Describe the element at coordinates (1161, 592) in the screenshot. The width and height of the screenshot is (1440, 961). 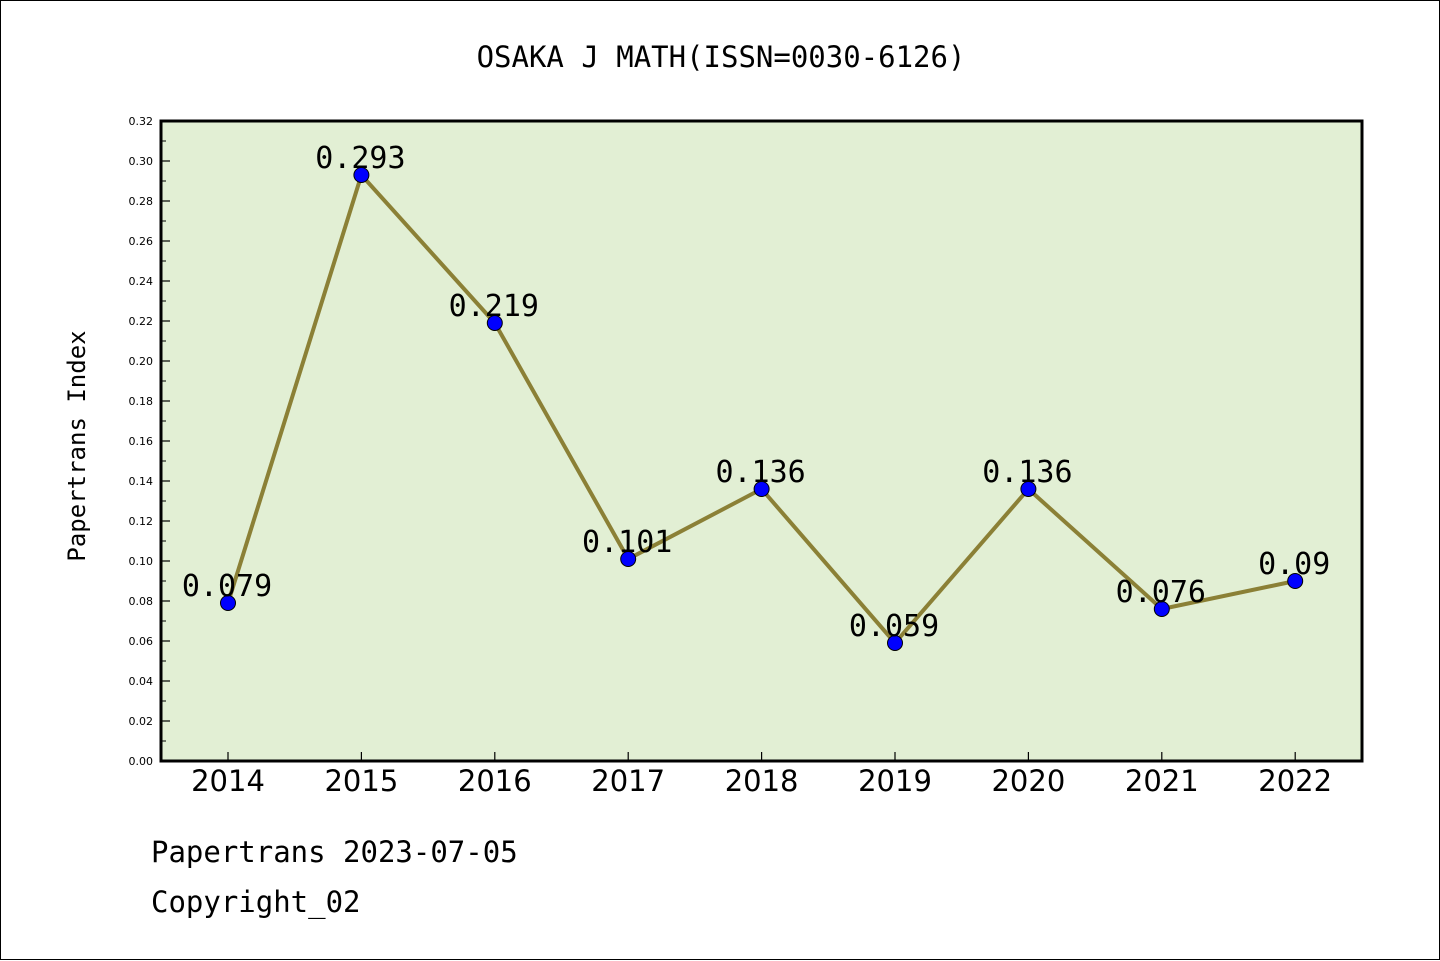
I see `data-label: 0.076` at that location.